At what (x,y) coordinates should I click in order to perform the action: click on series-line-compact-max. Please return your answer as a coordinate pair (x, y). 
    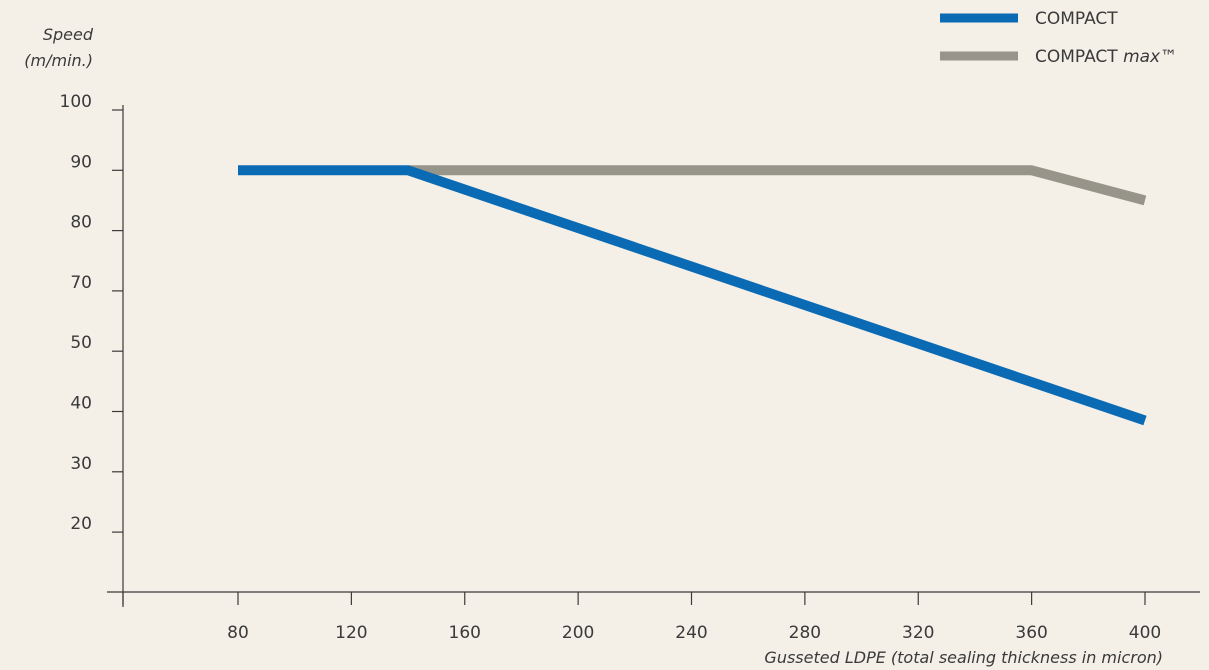
    Looking at the image, I should click on (777, 185).